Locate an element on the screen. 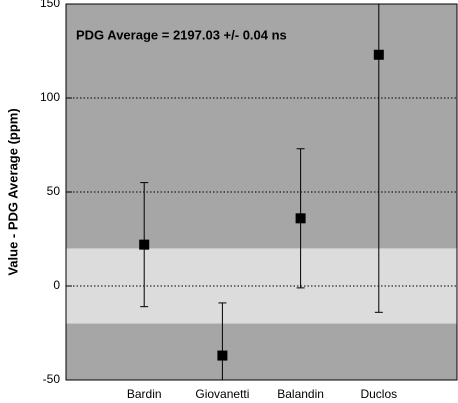  y-tick-label: 100 is located at coordinates (50, 97).